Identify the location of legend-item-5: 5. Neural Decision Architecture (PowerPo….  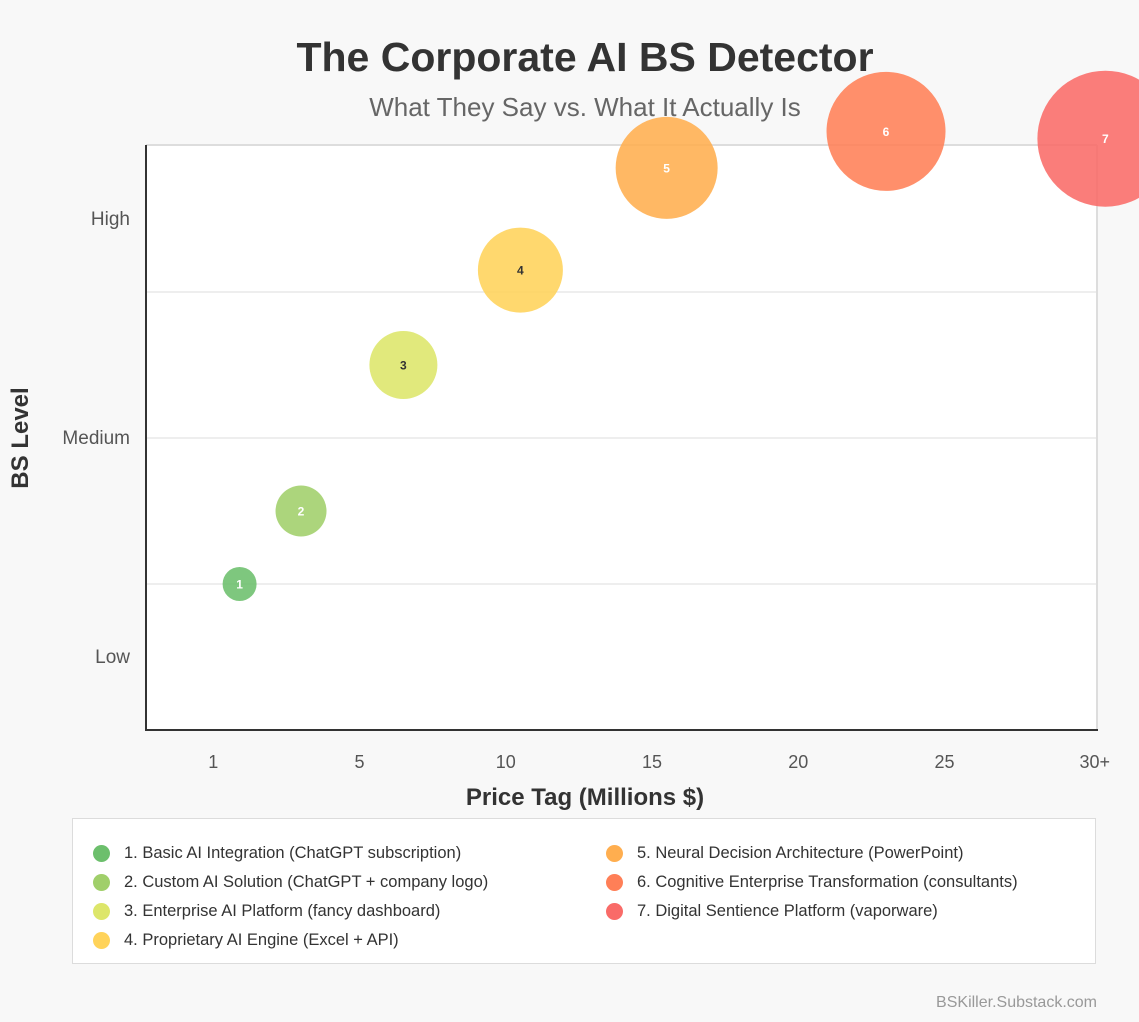
(784, 853).